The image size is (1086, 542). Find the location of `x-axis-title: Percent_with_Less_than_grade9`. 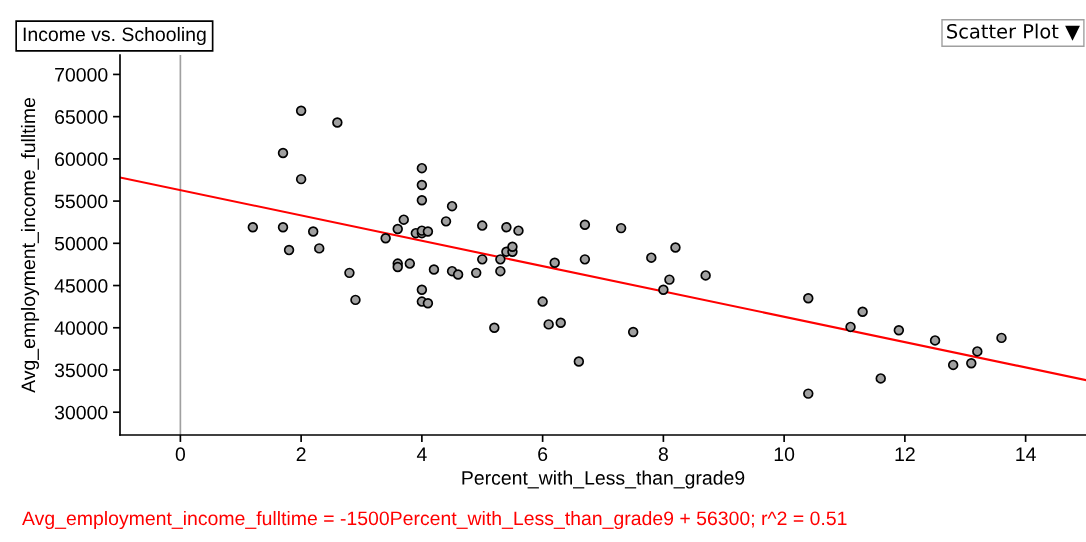

x-axis-title: Percent_with_Less_than_grade9 is located at coordinates (603, 479).